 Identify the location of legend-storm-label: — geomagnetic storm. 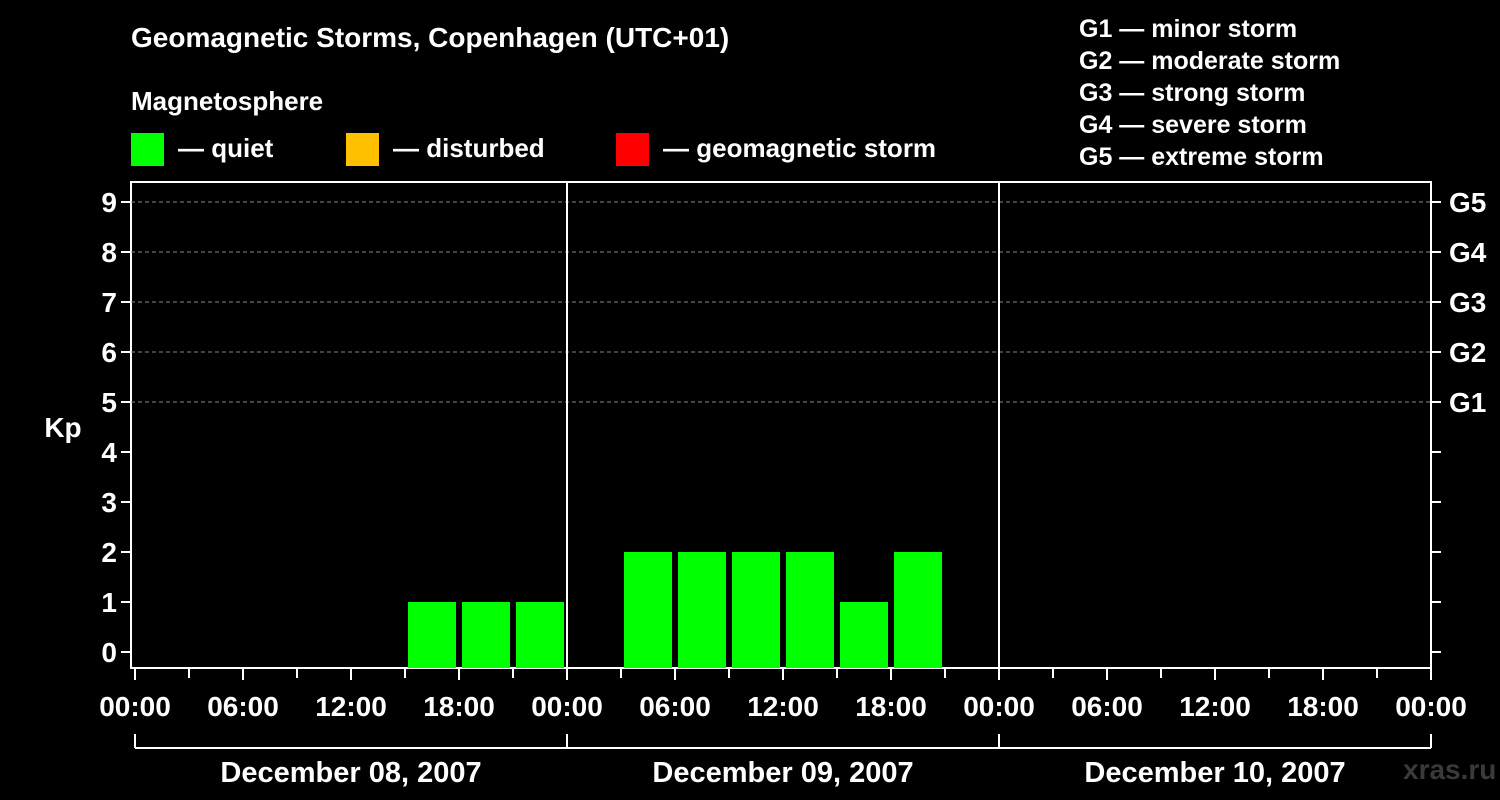
(800, 148).